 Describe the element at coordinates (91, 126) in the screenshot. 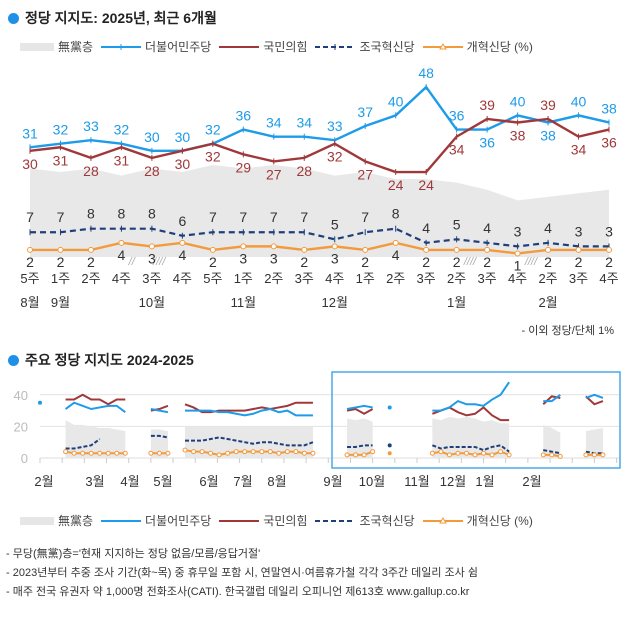

I see `data-label: 33` at that location.